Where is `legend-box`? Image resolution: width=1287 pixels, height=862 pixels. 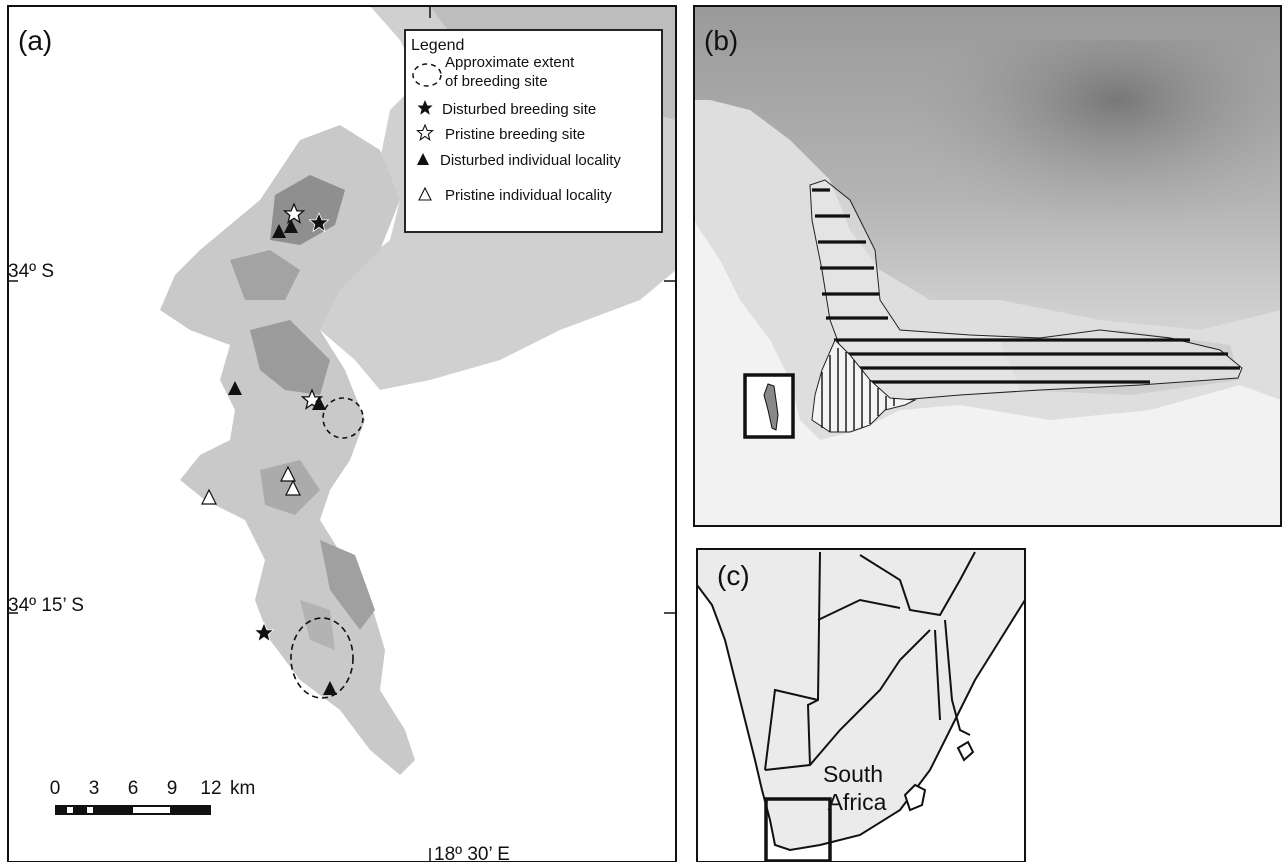 legend-box is located at coordinates (533, 131).